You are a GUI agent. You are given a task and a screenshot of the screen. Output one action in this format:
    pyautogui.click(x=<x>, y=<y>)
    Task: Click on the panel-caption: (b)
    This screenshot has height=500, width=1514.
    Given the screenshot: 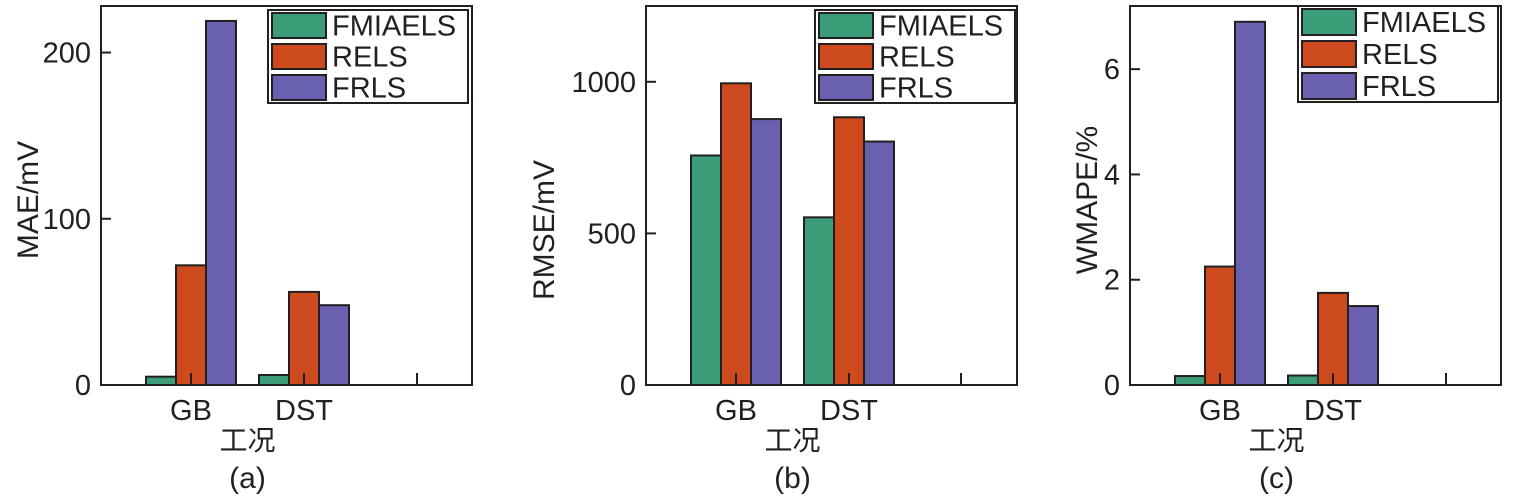 What is the action you would take?
    pyautogui.click(x=792, y=478)
    